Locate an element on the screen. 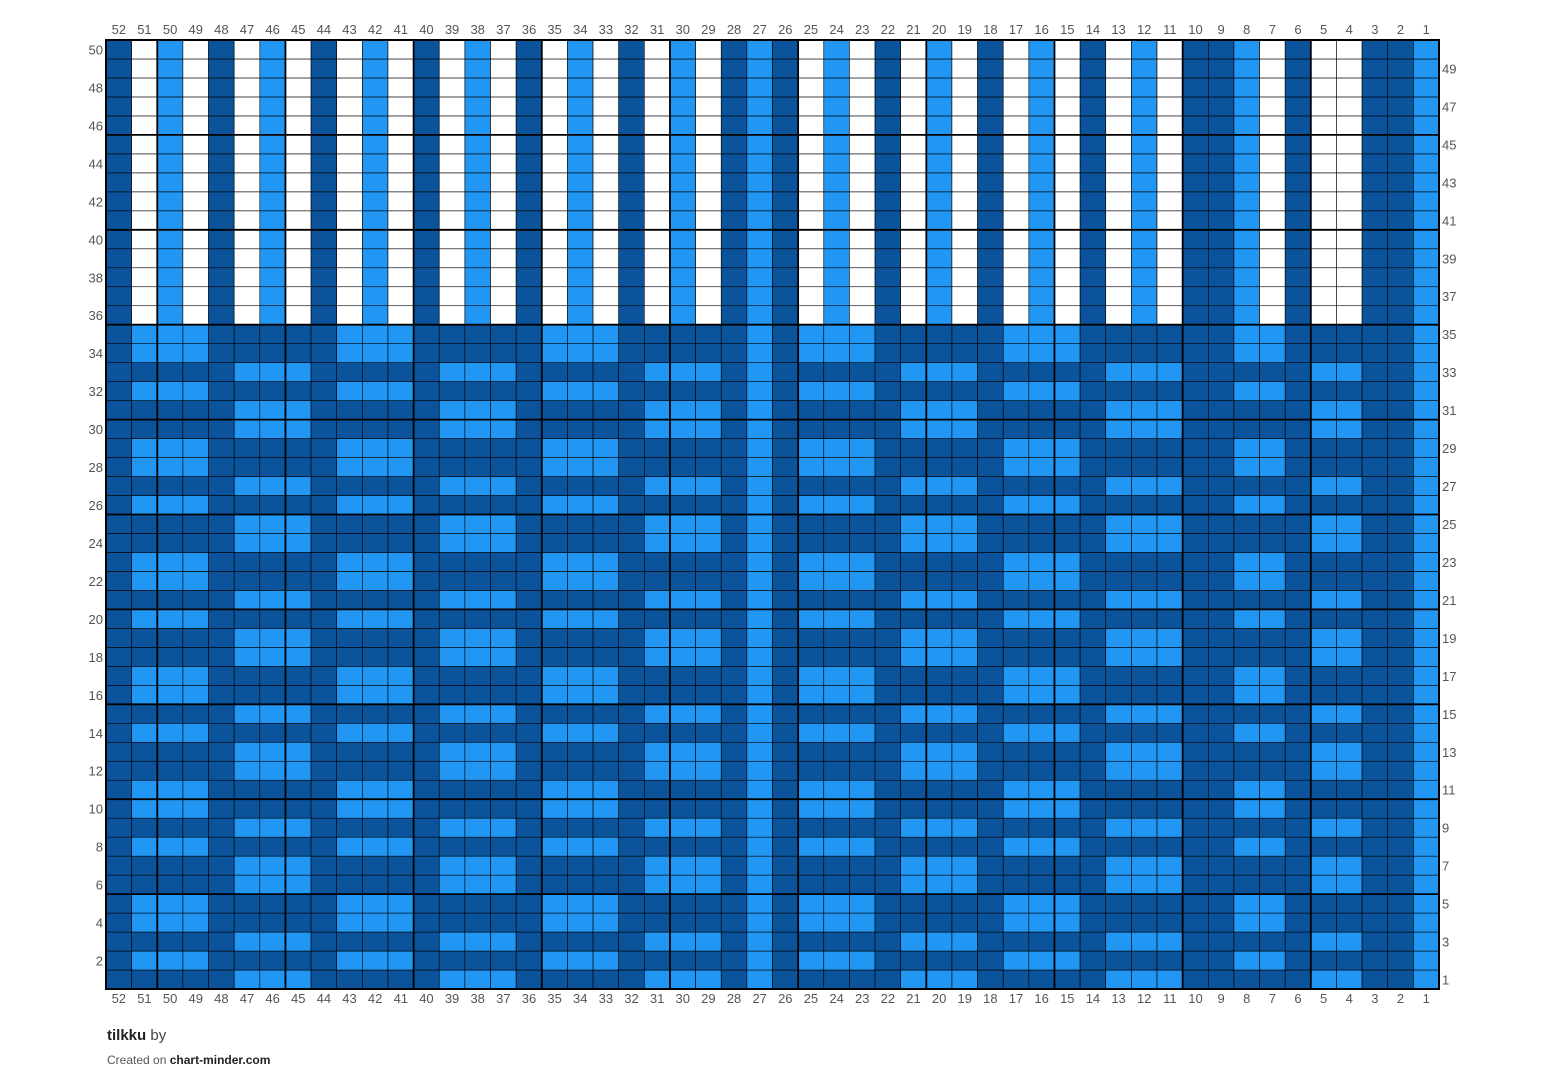 The image size is (1545, 1092). column-number-bottom: 31 is located at coordinates (657, 998).